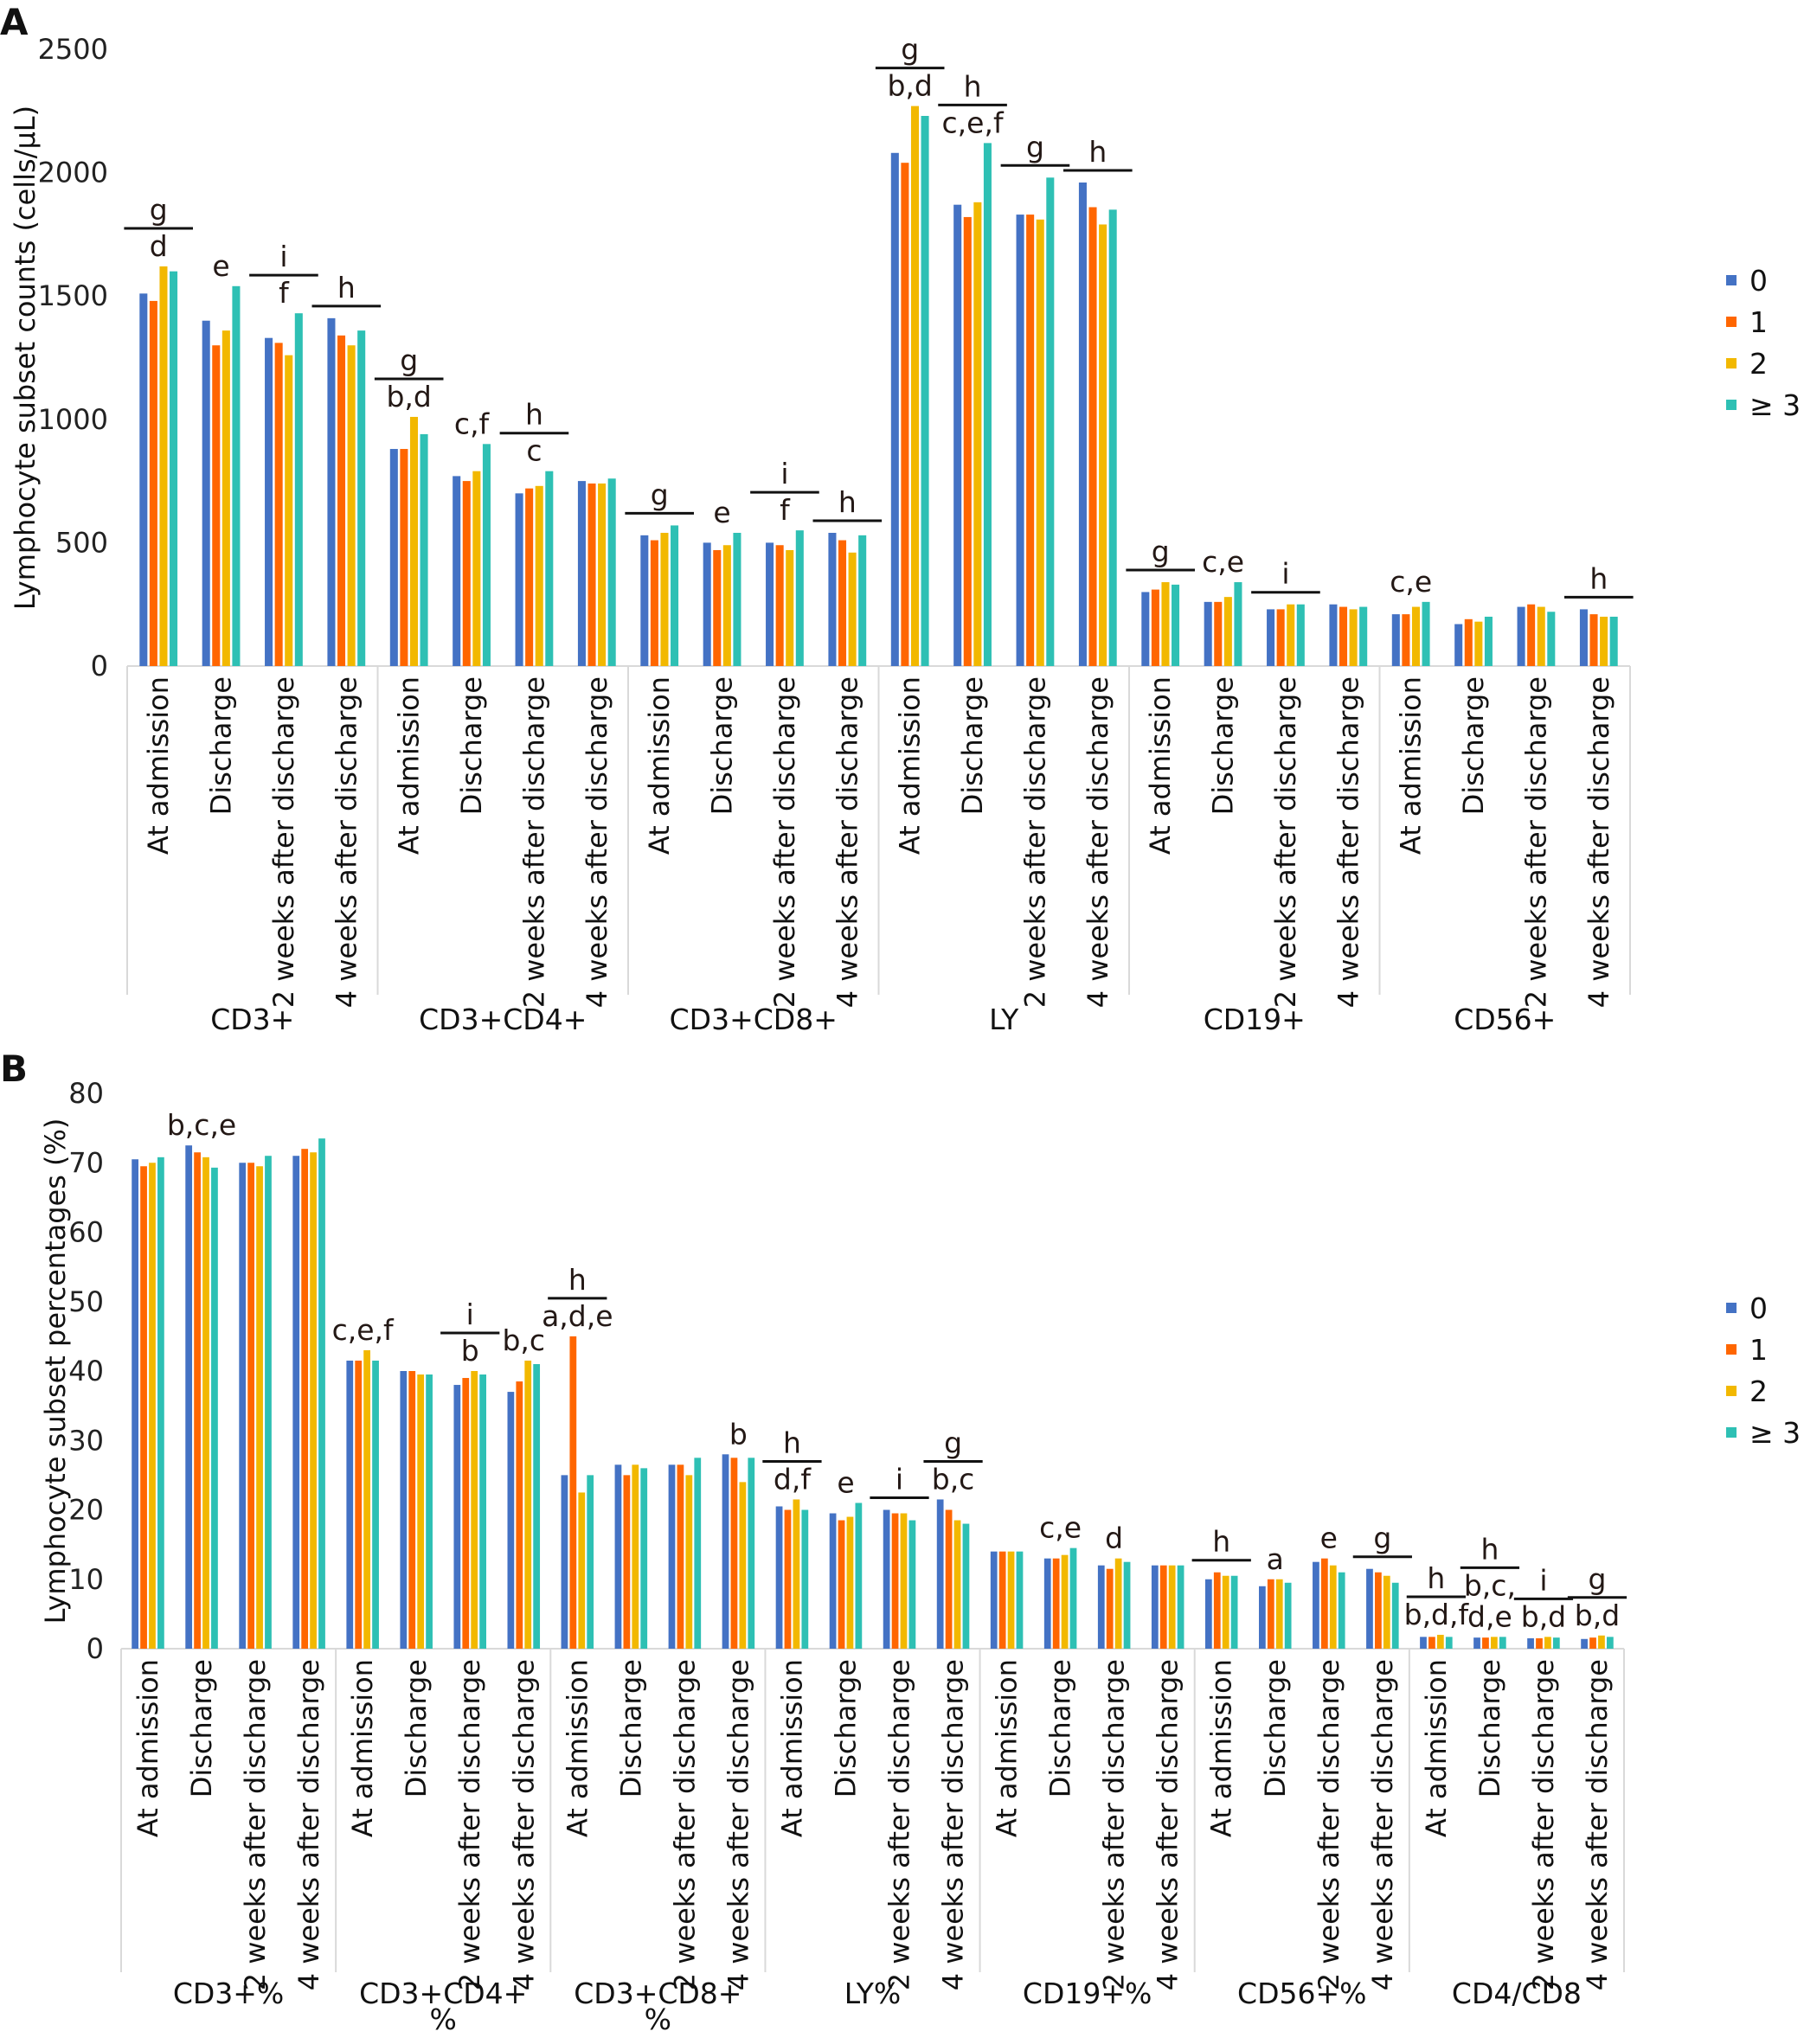 The height and width of the screenshot is (2044, 1804). I want to click on legend-item: 1, so click(1747, 1350).